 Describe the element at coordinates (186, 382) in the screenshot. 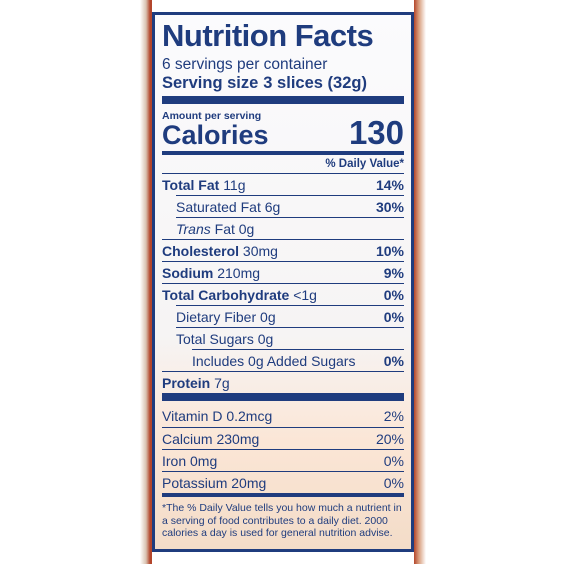

I see `nutrient-name: Protein` at that location.